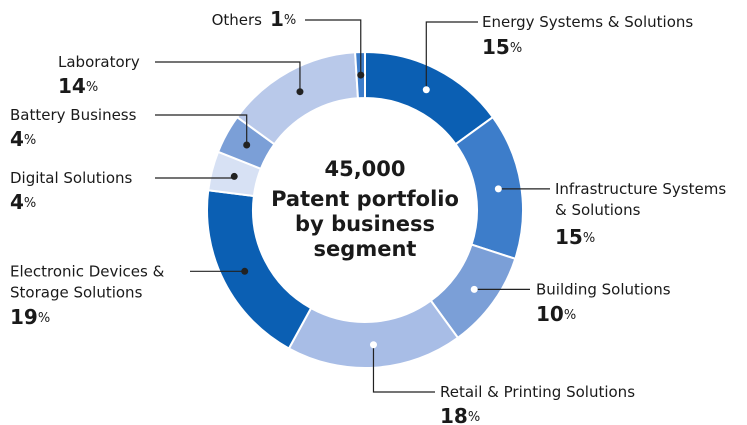 Image resolution: width=747 pixels, height=425 pixels. Describe the element at coordinates (78, 86) in the screenshot. I see `value-label: 14%` at that location.